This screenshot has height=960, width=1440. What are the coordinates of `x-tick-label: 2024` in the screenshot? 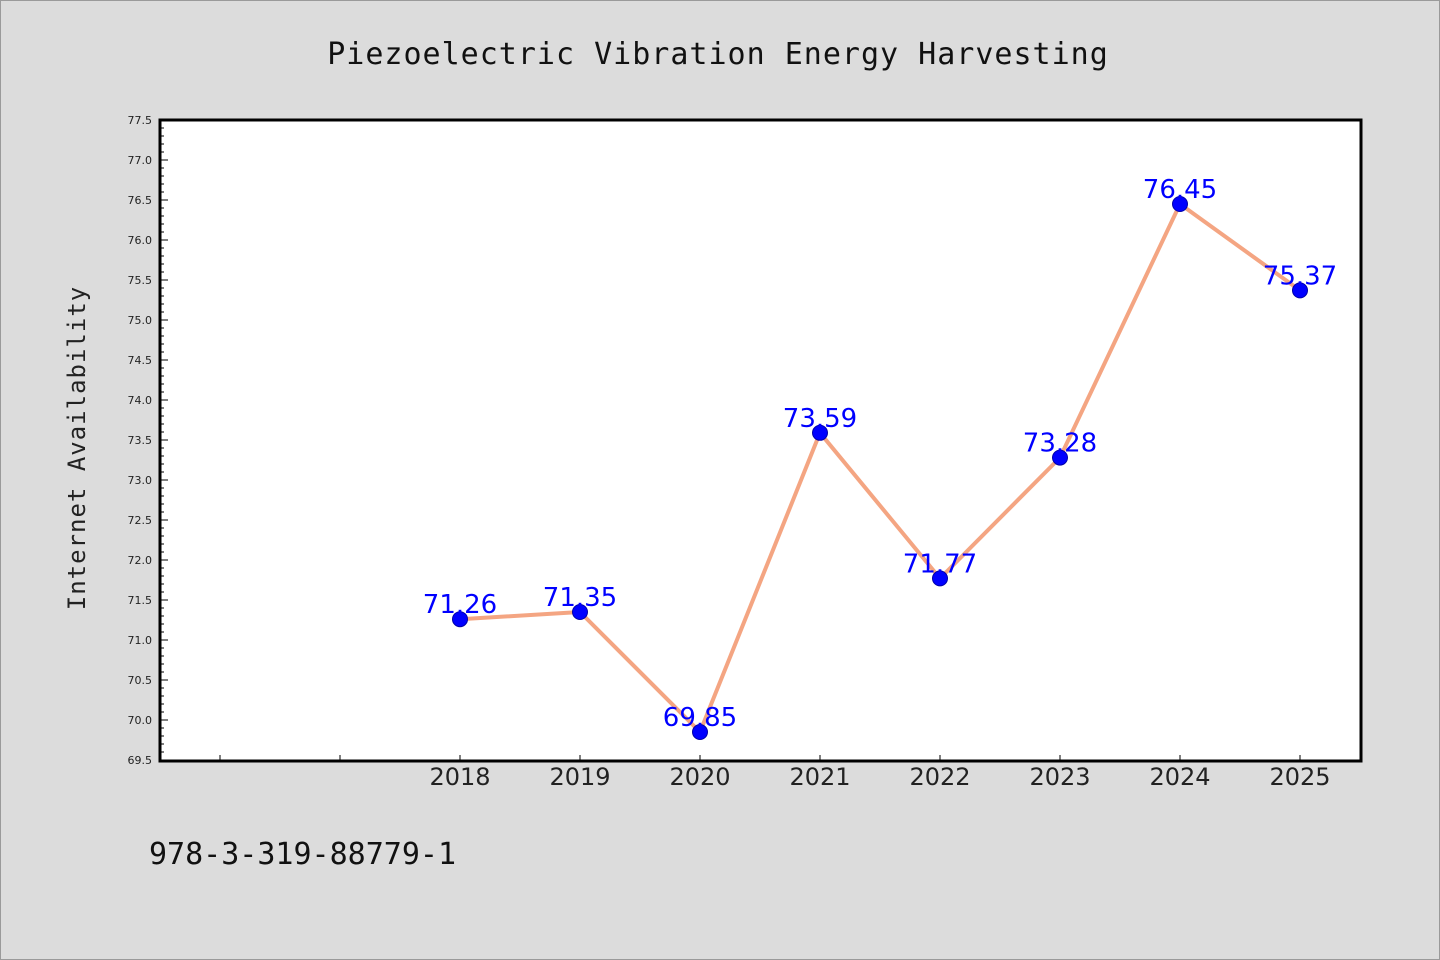 It's located at (1179, 777).